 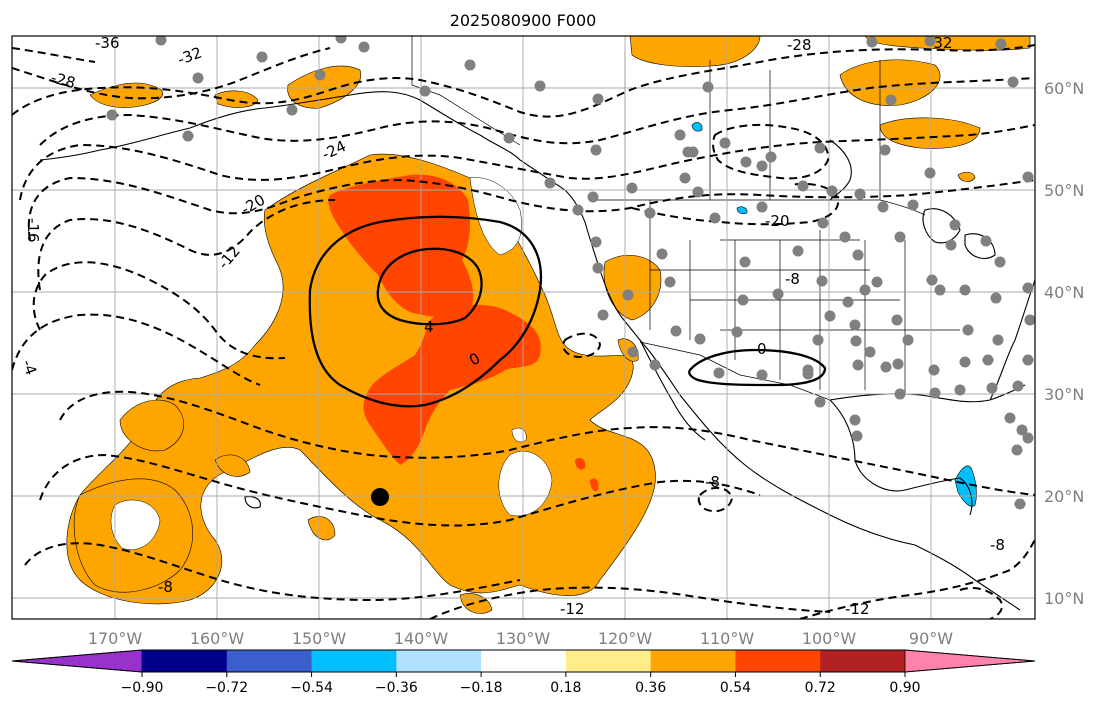 What do you see at coordinates (1064, 88) in the screenshot?
I see `lat-label: 60°N` at bounding box center [1064, 88].